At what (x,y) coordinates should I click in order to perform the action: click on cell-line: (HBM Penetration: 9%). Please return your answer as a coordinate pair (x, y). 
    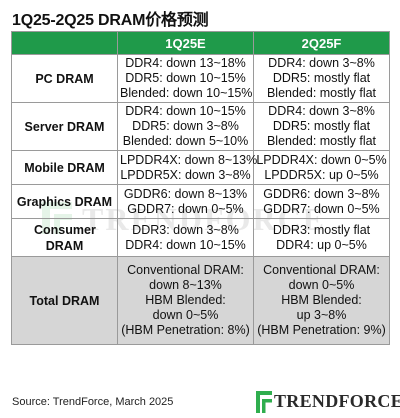
    Looking at the image, I should click on (321, 330).